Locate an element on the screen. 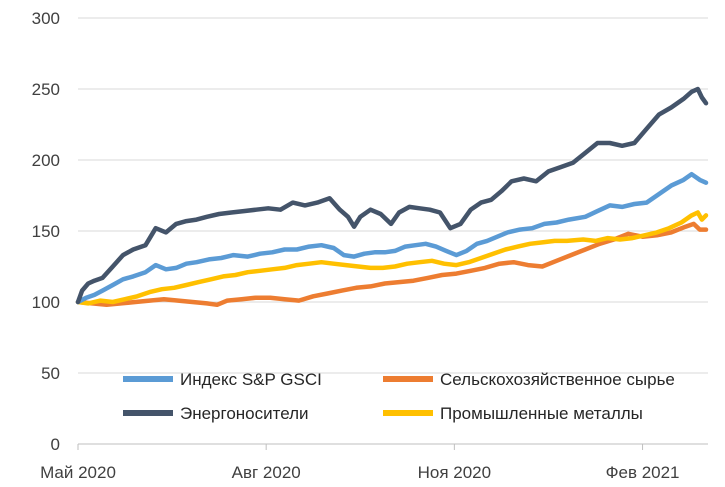  y-tick-label: 300 is located at coordinates (46, 18).